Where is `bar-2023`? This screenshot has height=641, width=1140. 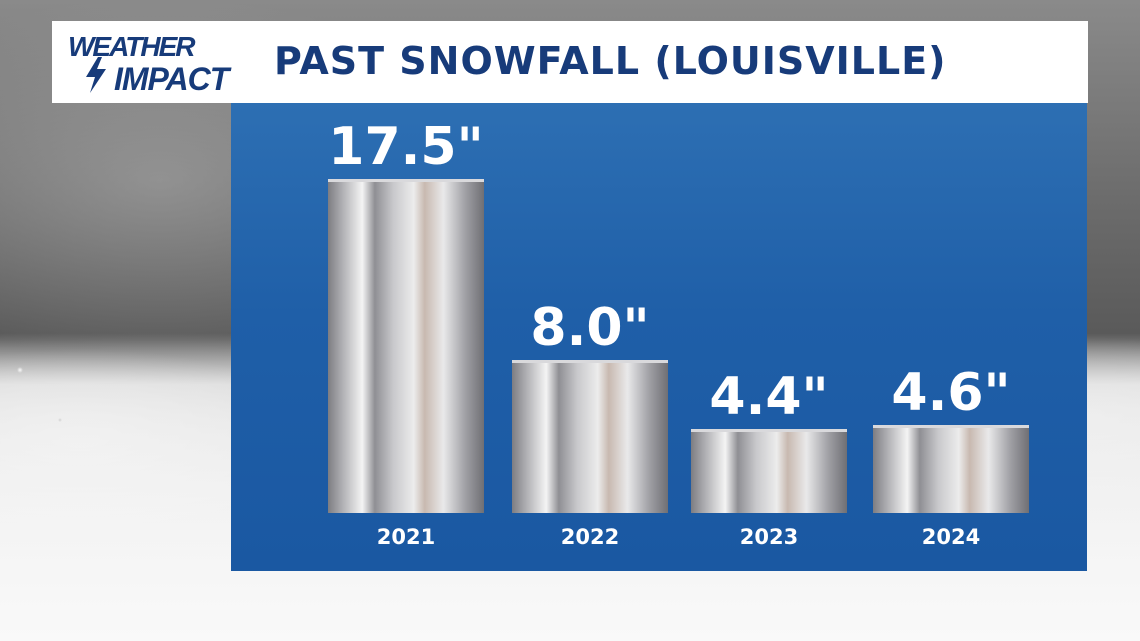 bar-2023 is located at coordinates (769, 471).